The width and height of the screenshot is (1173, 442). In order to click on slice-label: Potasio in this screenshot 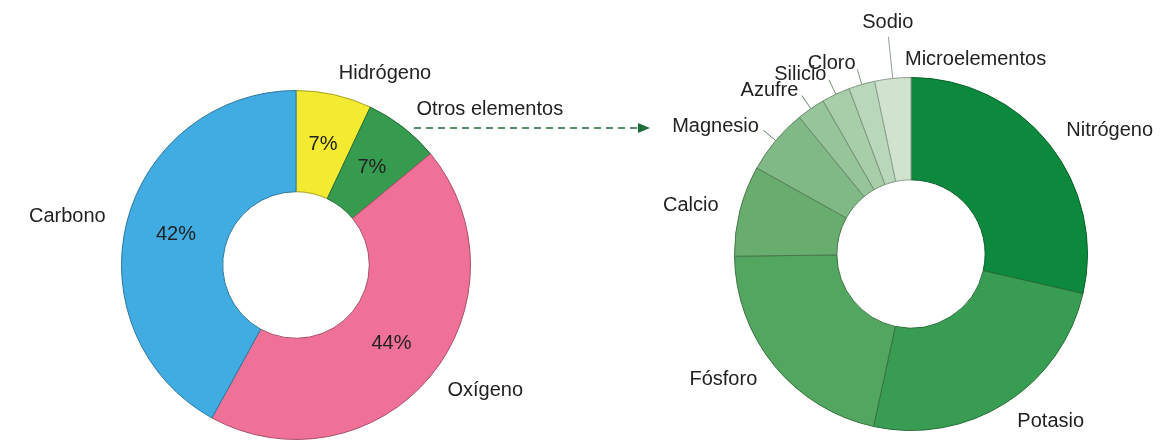, I will do `click(1051, 420)`.